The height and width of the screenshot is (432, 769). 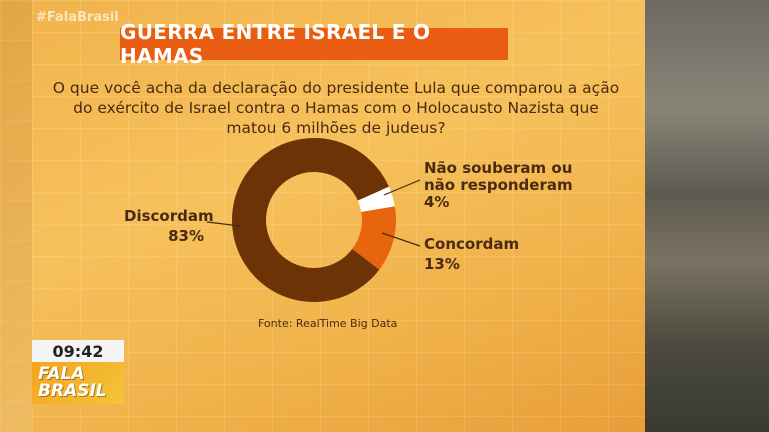 I want to click on label-discordam-value: 83%, so click(x=186, y=236).